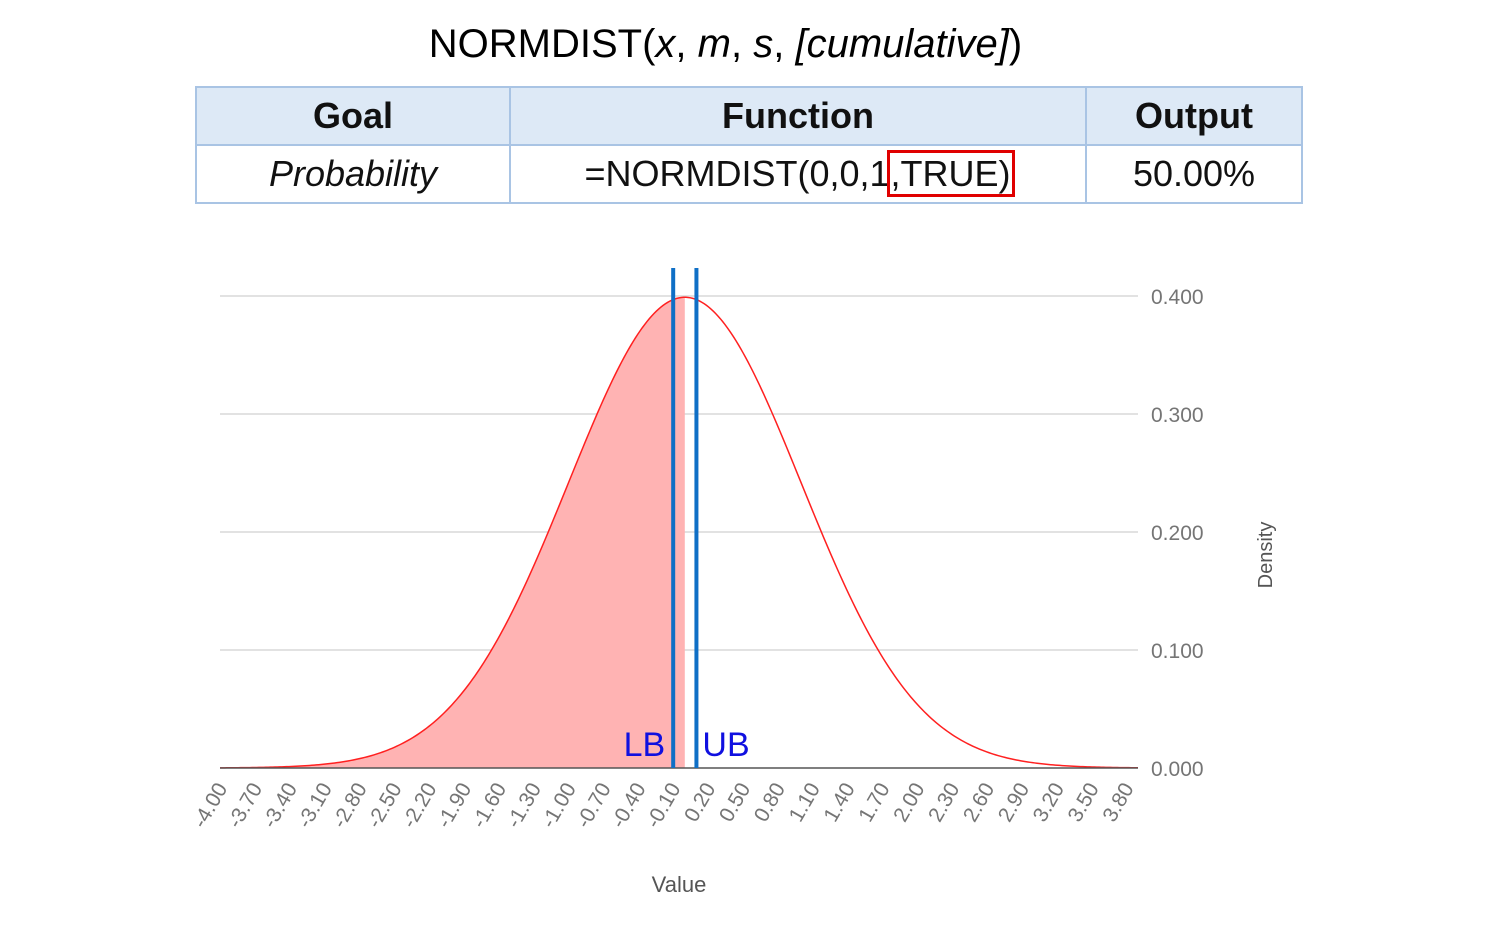 The image size is (1491, 931). Describe the element at coordinates (700, 802) in the screenshot. I see `x-tick-label: 0.20` at that location.